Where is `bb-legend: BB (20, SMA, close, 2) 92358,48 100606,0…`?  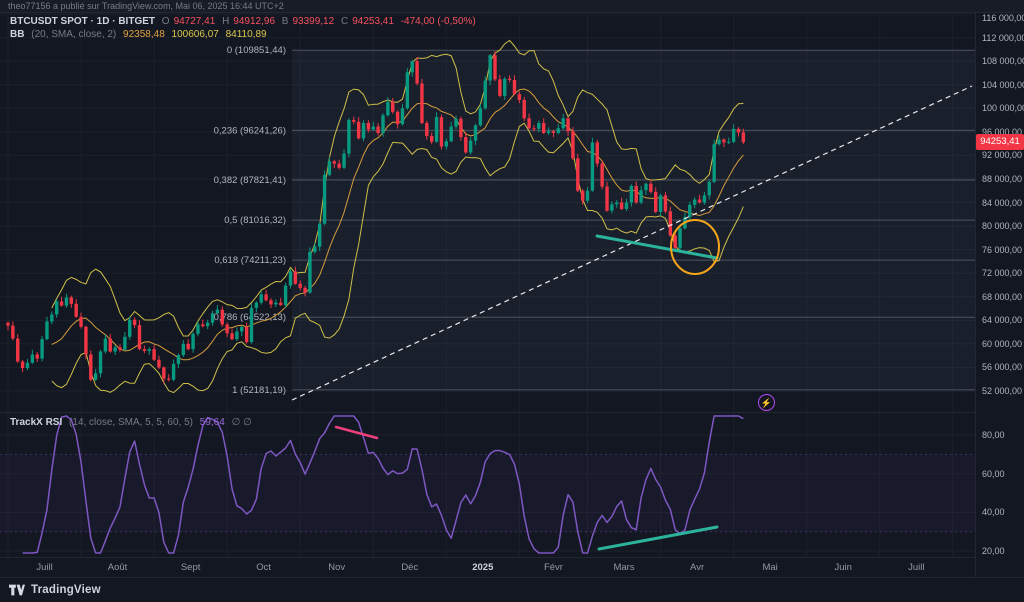 bb-legend: BB (20, SMA, close, 2) 92358,48 100606,0… is located at coordinates (140, 34).